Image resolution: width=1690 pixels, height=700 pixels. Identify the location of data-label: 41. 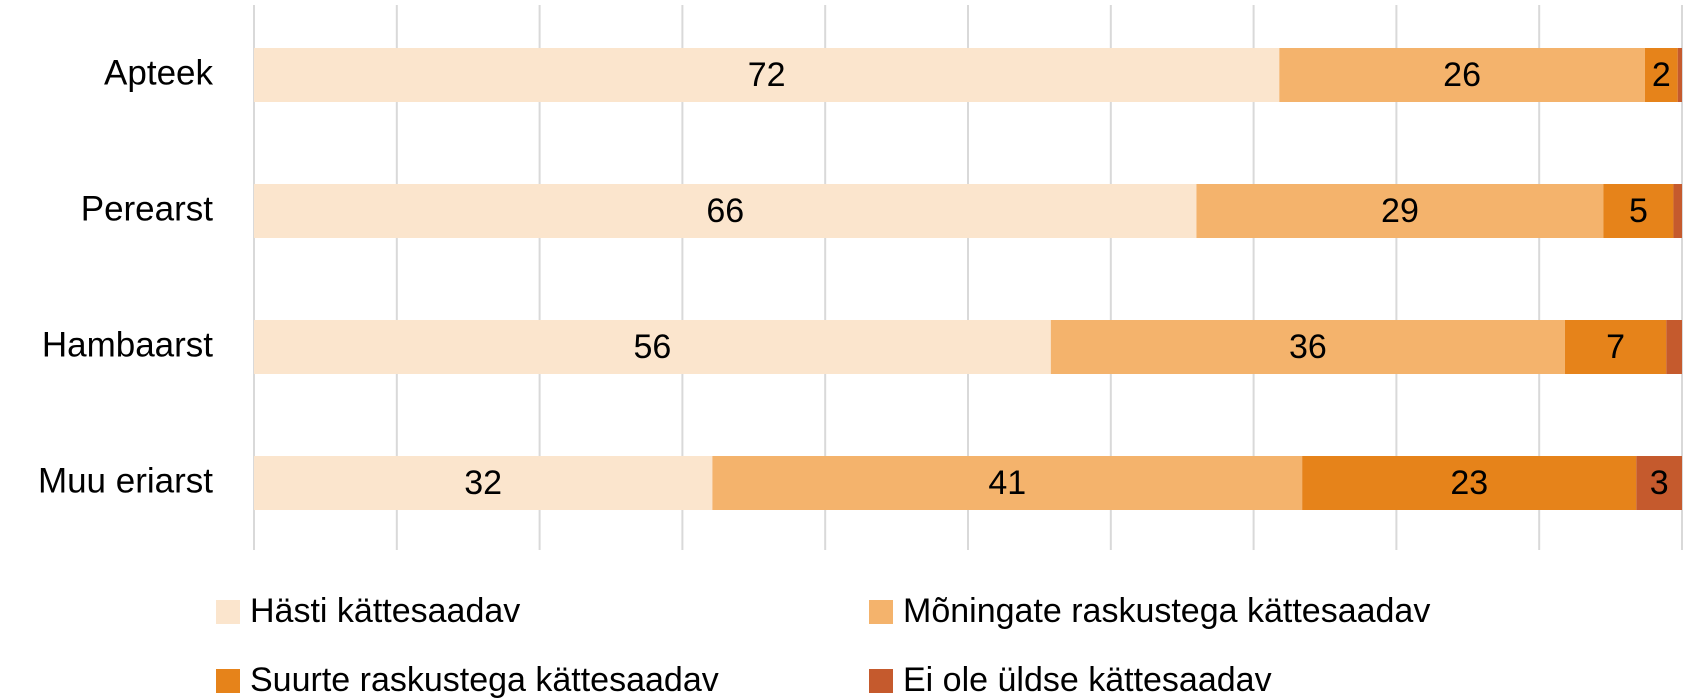
(1007, 483).